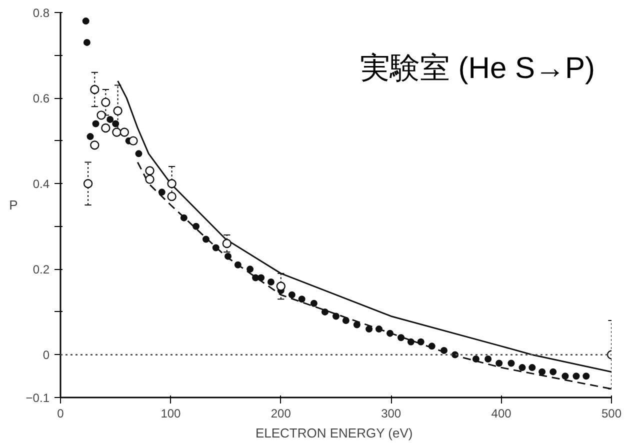  I want to click on annotation: 実験室 (He S→P), so click(477, 69).